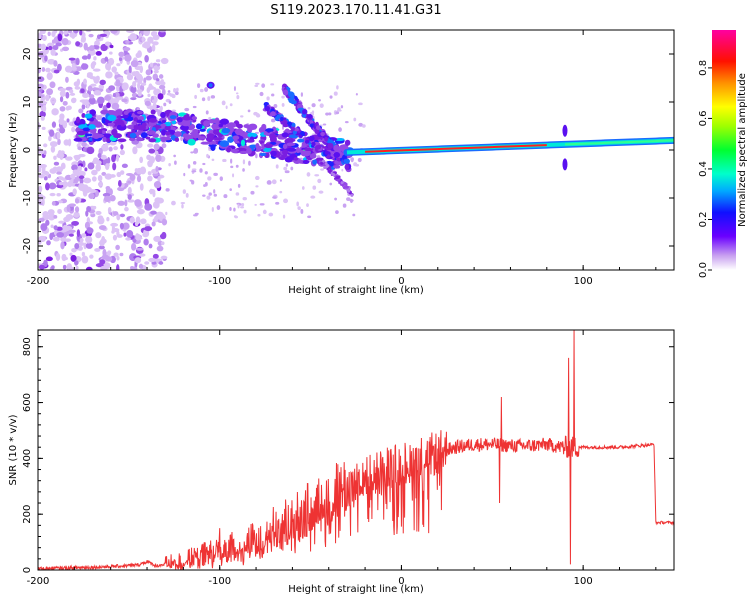 This screenshot has width=750, height=600. Describe the element at coordinates (27, 346) in the screenshot. I see `snr-ytick-label: 800` at that location.